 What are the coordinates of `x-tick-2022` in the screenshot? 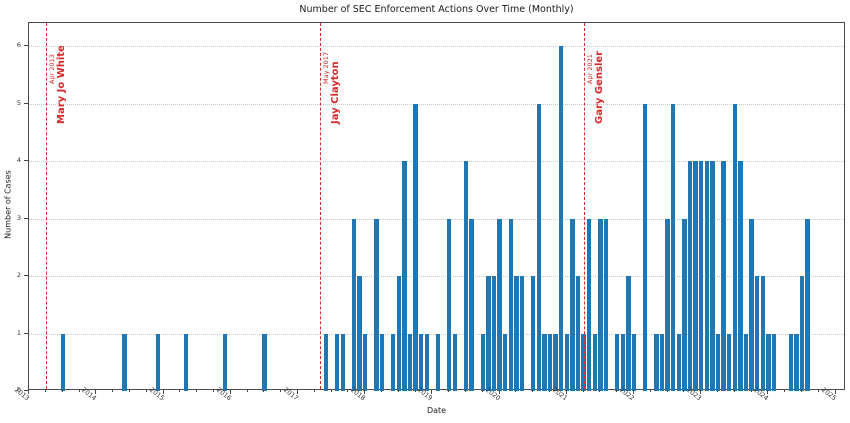 It's located at (633, 392).